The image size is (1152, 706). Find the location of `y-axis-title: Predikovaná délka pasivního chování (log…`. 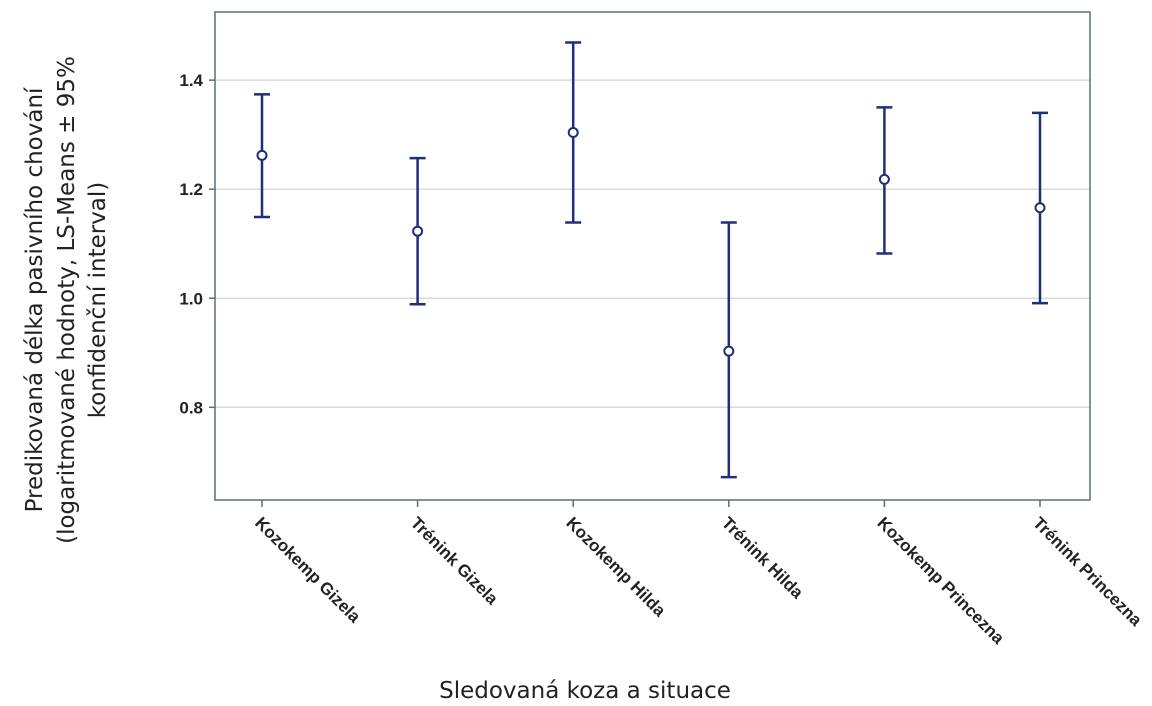

y-axis-title: Predikovaná délka pasivního chování (log… is located at coordinates (66, 300).